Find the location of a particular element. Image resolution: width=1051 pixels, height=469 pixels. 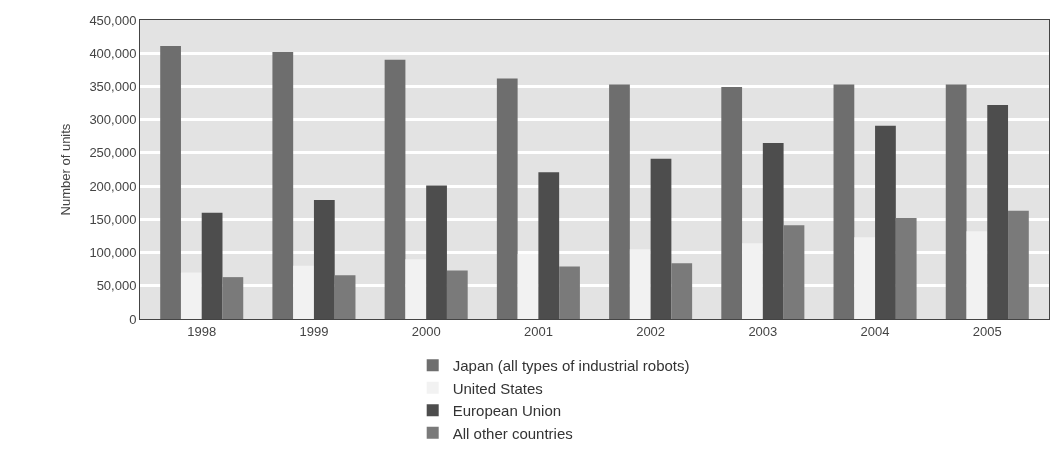

x-tick-label: 2005 is located at coordinates (987, 331).